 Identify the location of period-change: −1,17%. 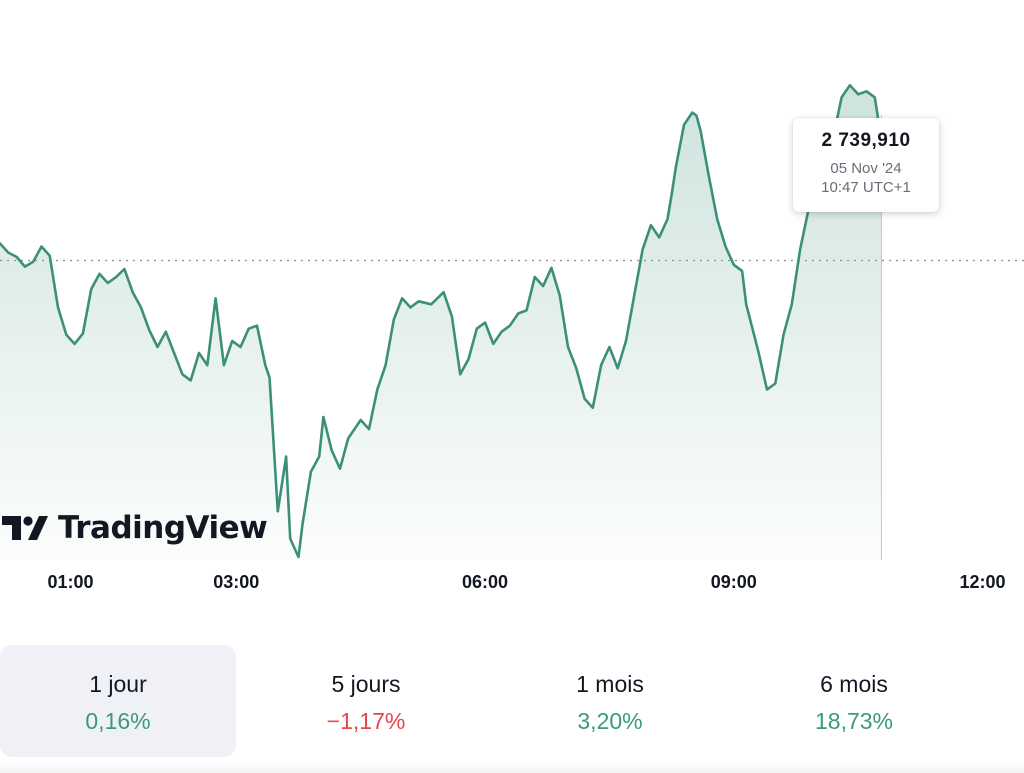
(366, 721).